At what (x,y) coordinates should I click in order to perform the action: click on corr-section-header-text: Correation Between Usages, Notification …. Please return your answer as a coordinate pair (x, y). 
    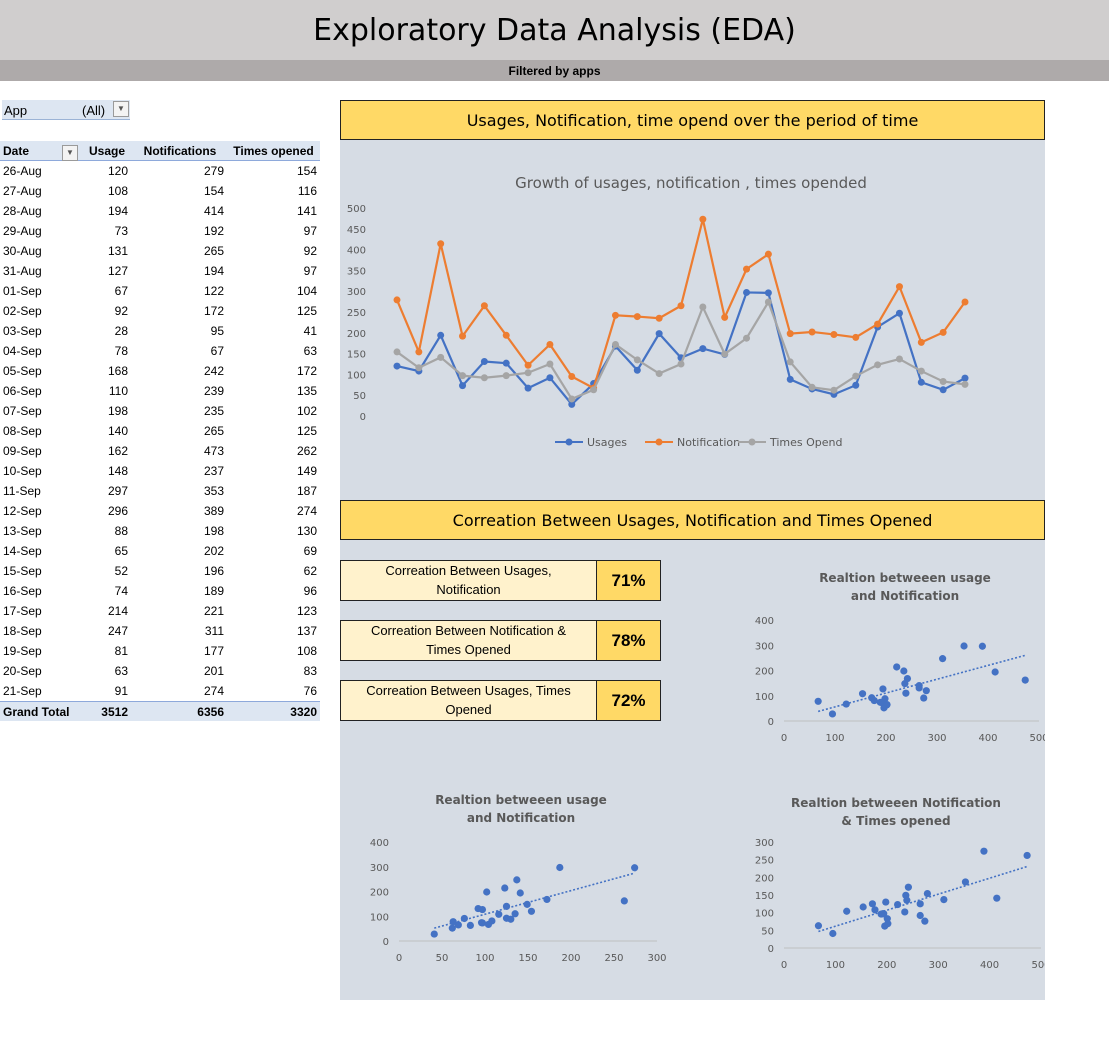
    Looking at the image, I should click on (692, 520).